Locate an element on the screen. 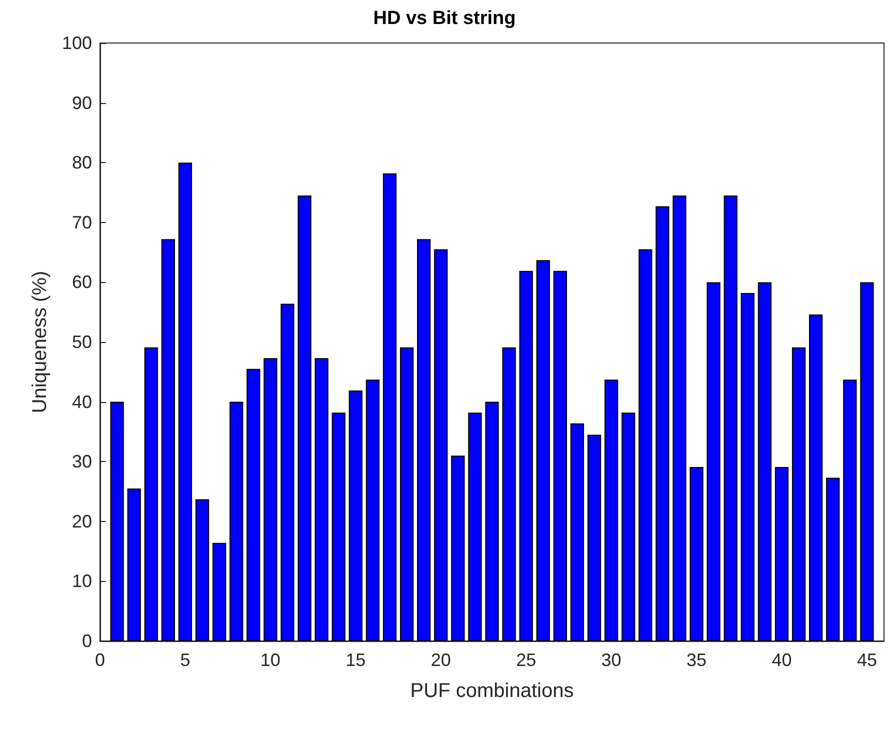 This screenshot has width=889, height=746. y-tick-label: 20 is located at coordinates (82, 521).